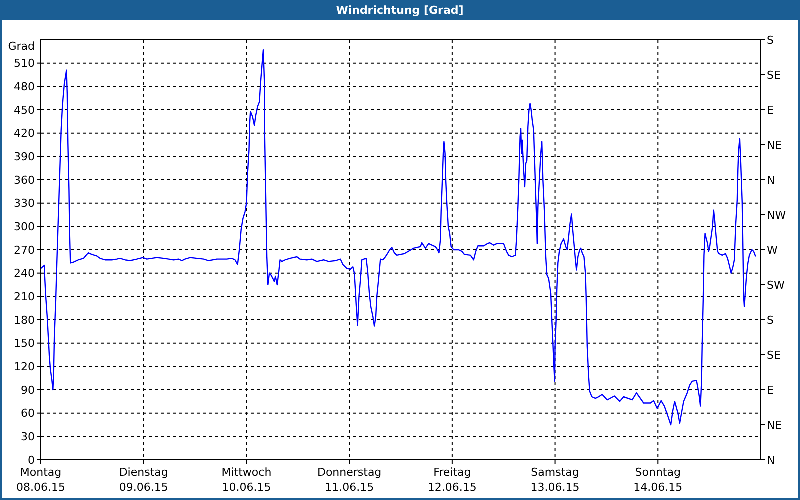  Describe the element at coordinates (452, 480) in the screenshot. I see `x-tick-label: Freitag 12.06.15` at that location.